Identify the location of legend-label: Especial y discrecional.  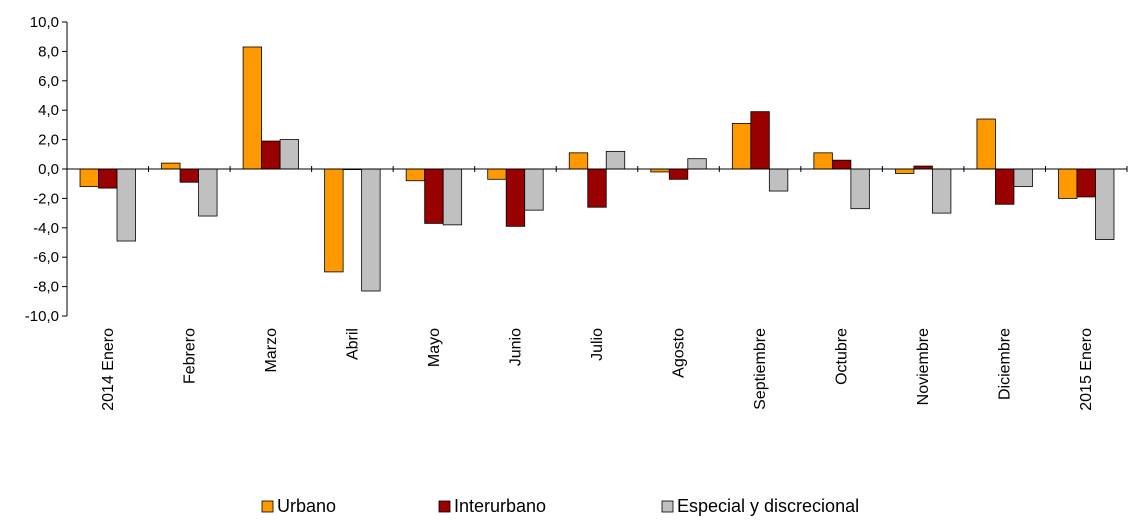
(768, 506).